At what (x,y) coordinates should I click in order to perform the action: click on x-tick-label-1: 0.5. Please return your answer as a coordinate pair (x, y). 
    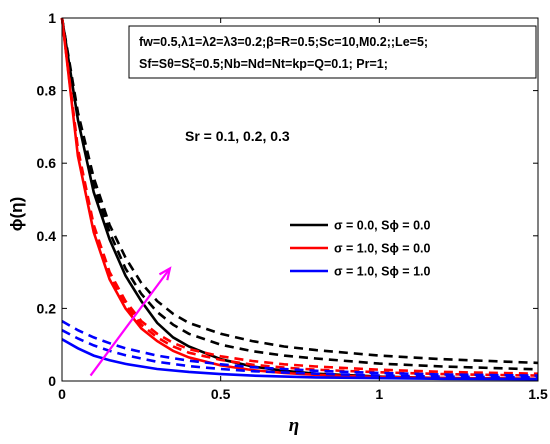
    Looking at the image, I should click on (221, 394).